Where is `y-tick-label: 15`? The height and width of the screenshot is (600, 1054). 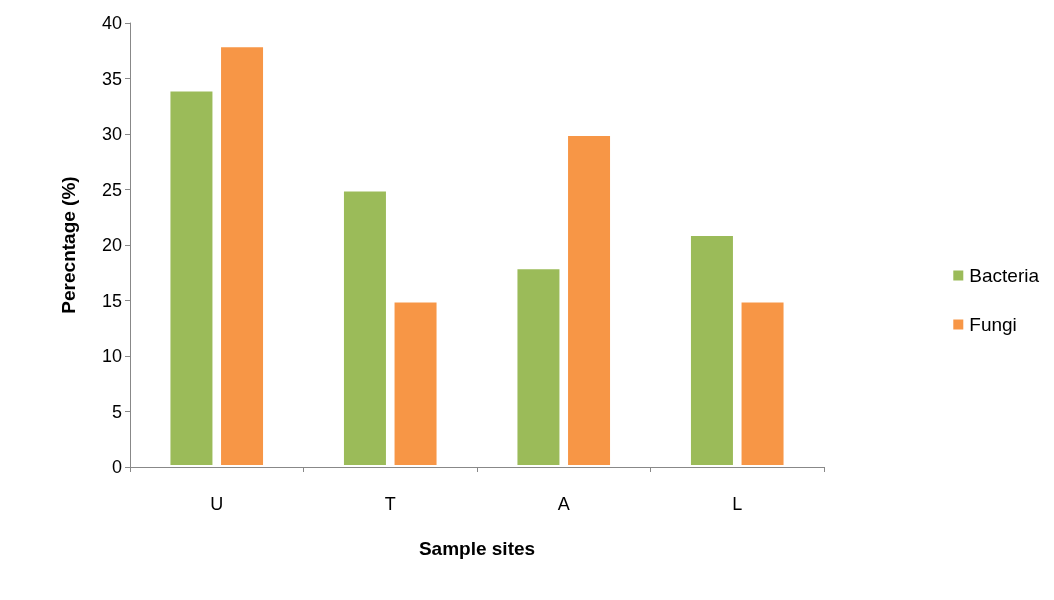 y-tick-label: 15 is located at coordinates (111, 300).